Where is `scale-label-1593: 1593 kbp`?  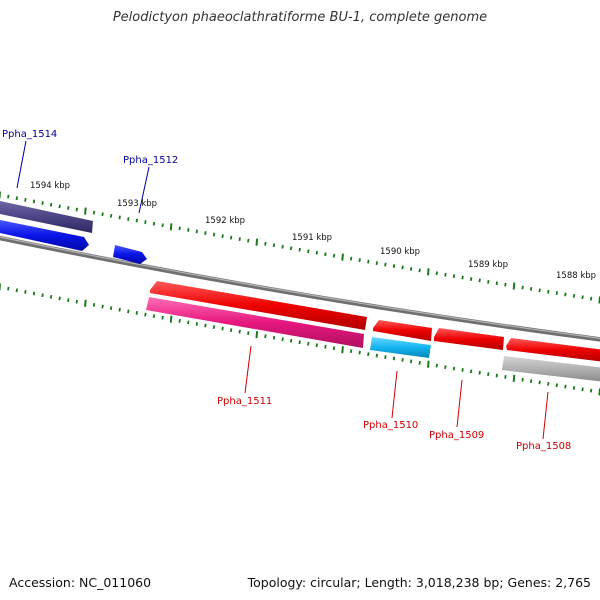
scale-label-1593: 1593 kbp is located at coordinates (137, 204).